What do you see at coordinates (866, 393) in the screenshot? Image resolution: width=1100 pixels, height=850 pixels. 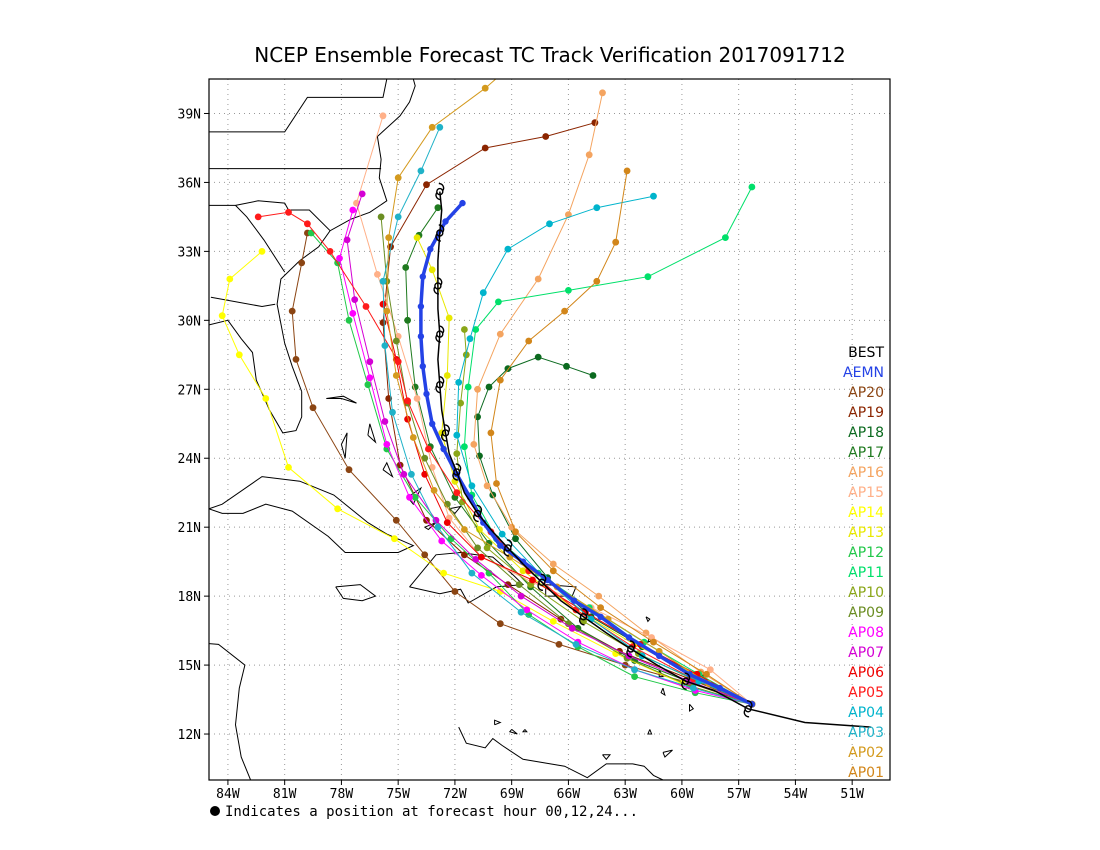 I see `legend-entry-ap20: AP20` at bounding box center [866, 393].